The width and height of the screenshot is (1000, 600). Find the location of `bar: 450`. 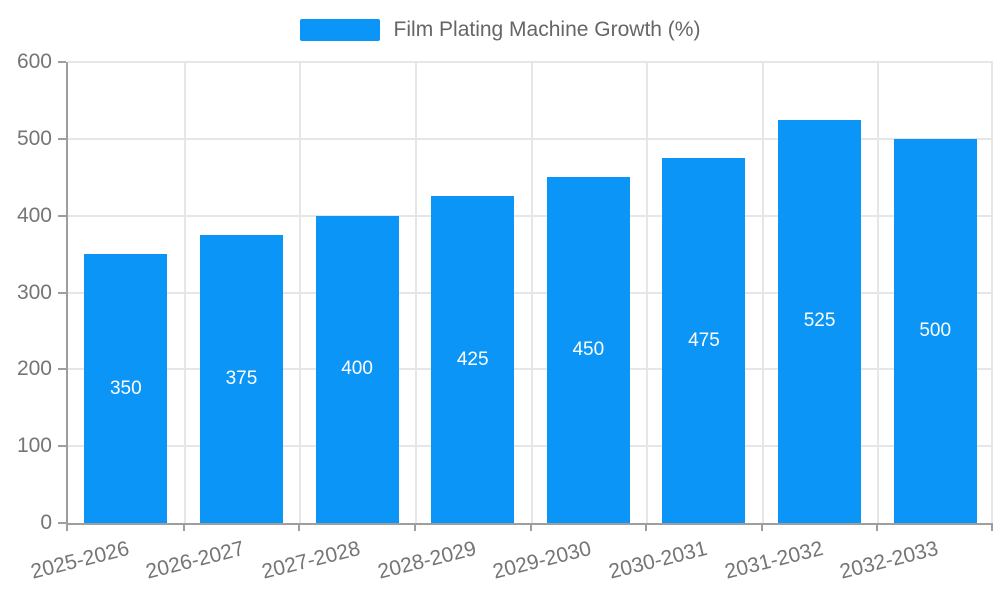

bar: 450 is located at coordinates (588, 350).